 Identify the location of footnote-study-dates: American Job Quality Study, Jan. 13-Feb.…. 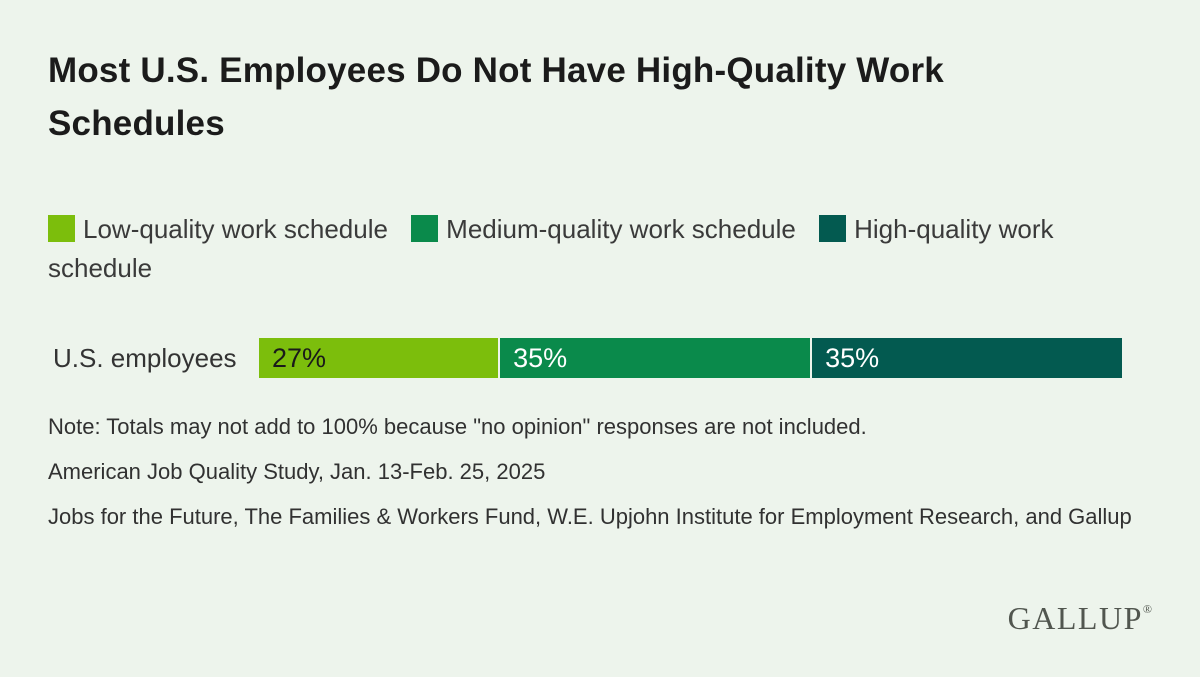
(297, 471).